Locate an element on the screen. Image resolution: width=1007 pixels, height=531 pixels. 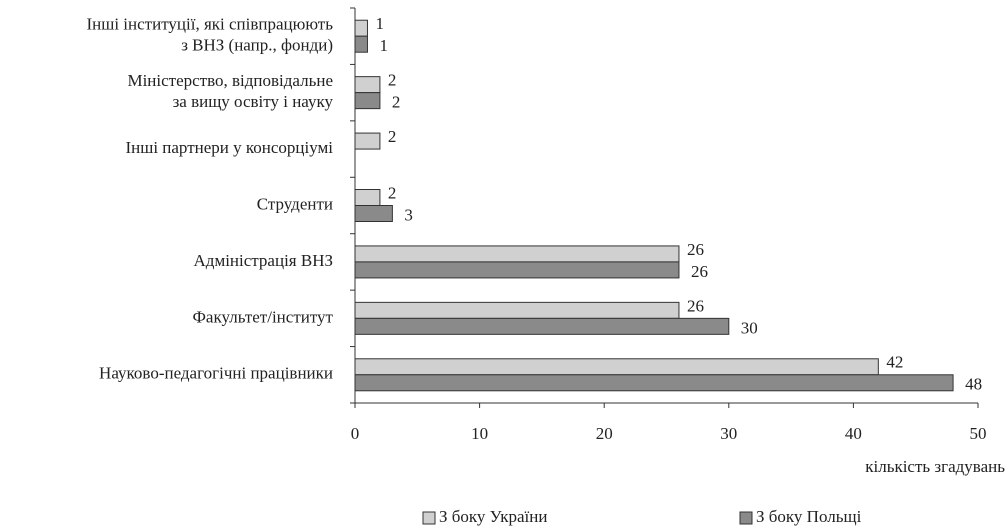
x-tick-label: 40 is located at coordinates (853, 433).